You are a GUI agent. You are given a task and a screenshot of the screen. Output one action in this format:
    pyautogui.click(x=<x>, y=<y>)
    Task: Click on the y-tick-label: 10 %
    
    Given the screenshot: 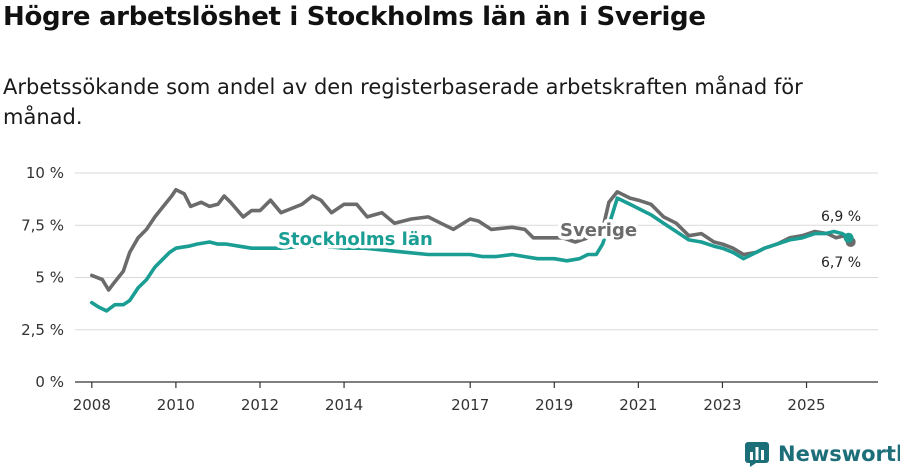 What is the action you would take?
    pyautogui.click(x=45, y=173)
    